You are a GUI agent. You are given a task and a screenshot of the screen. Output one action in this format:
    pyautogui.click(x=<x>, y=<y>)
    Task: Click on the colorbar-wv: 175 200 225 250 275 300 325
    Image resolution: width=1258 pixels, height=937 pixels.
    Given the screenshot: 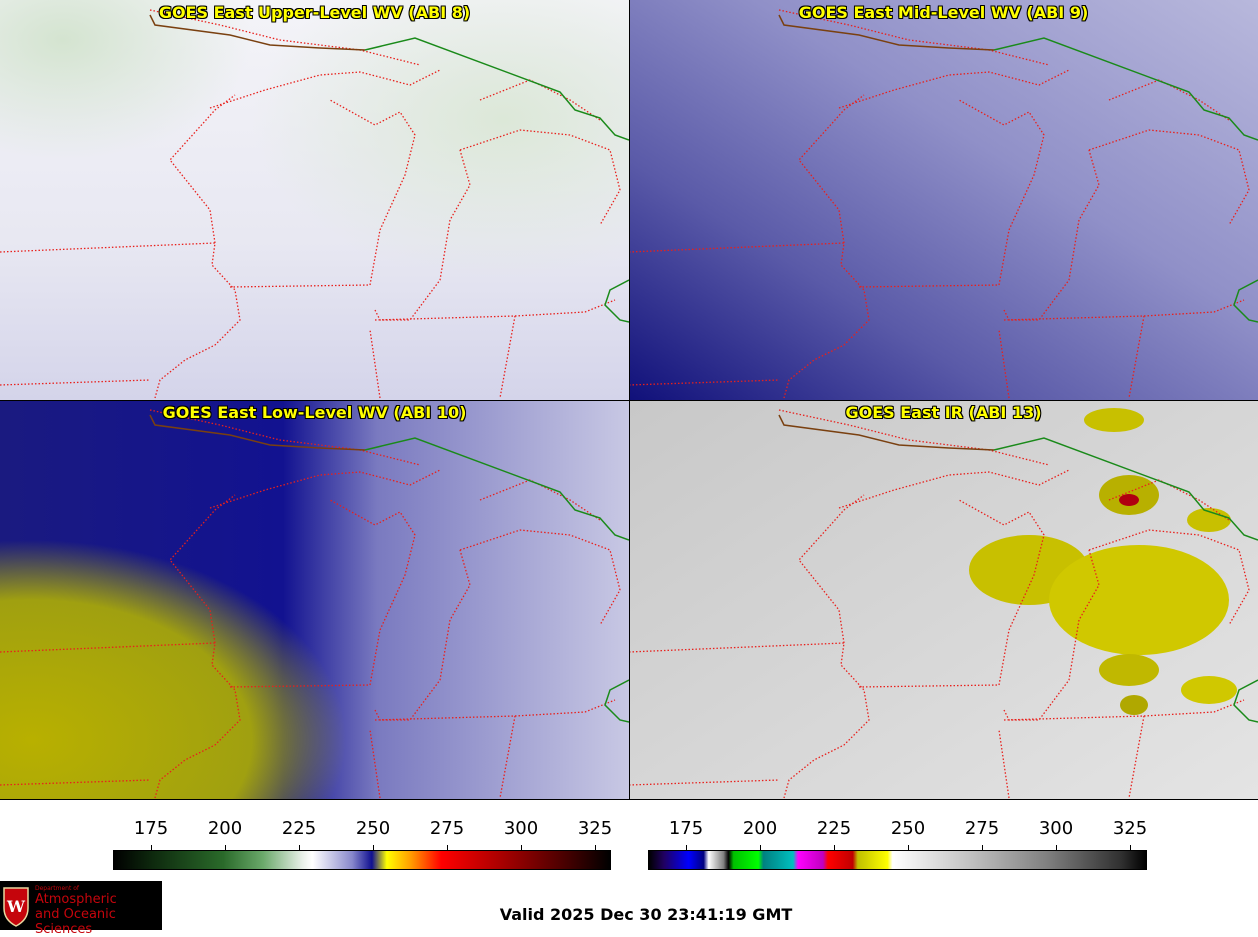 What is the action you would take?
    pyautogui.click(x=363, y=845)
    